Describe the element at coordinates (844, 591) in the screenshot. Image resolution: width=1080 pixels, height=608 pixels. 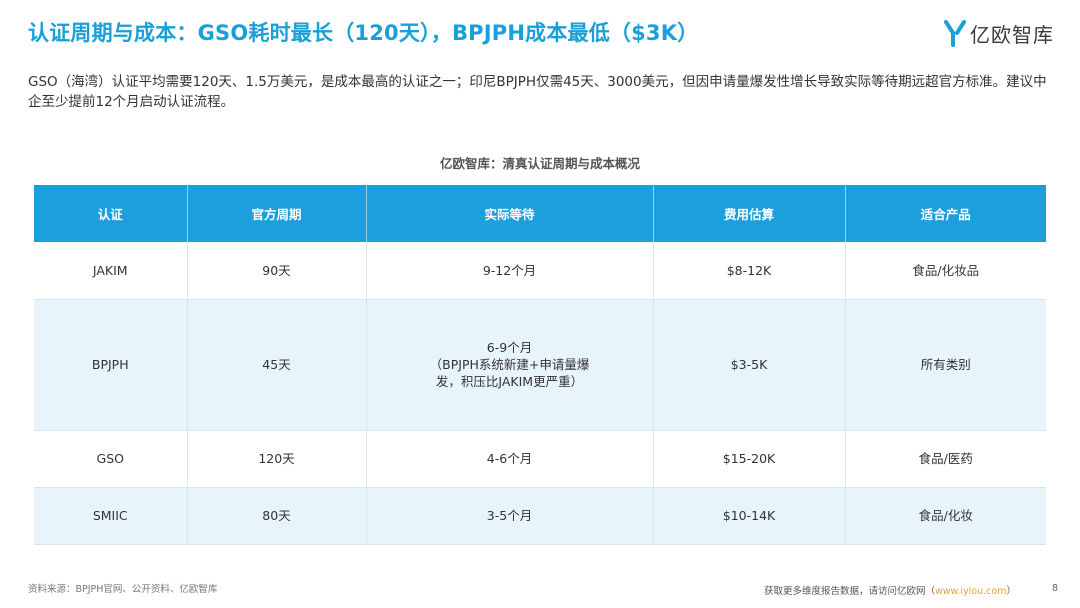
I see `footer-more-text: 获取更多维度报告数据，请访问亿欧网` at that location.